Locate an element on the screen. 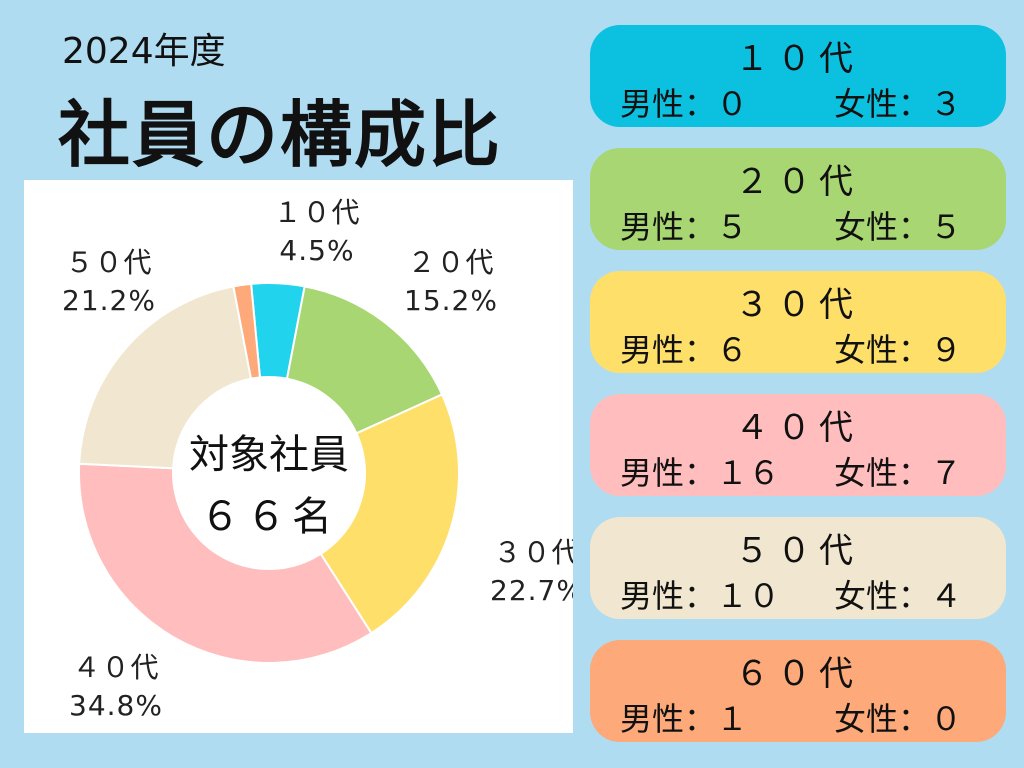  age-group-card: １０代男性：０ 女性：３ is located at coordinates (798, 76).